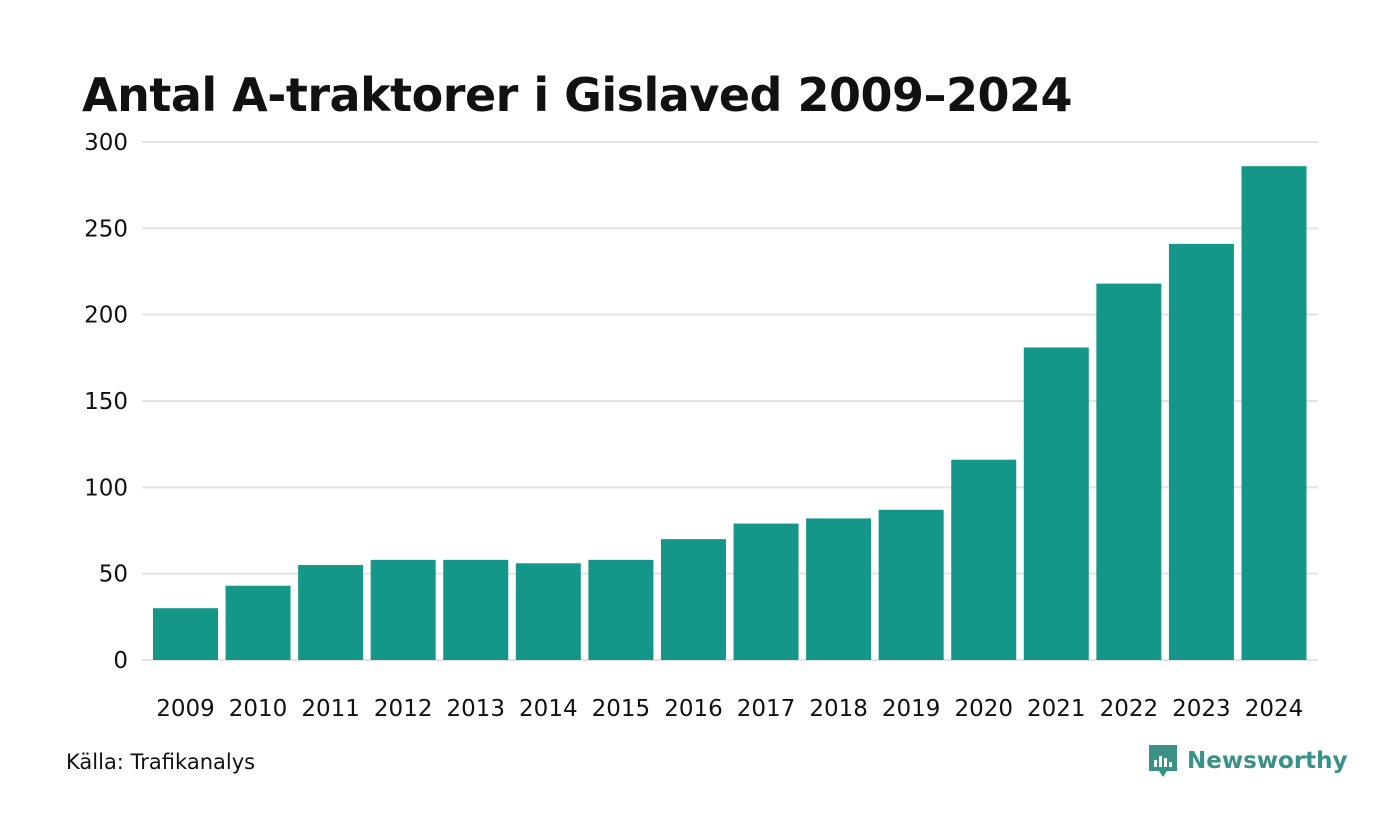 The height and width of the screenshot is (840, 1400). I want to click on bar-2017, so click(766, 591).